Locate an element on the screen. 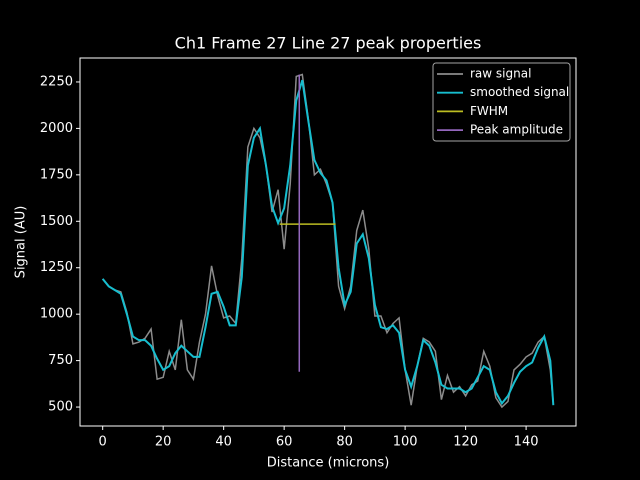 The width and height of the screenshot is (640, 480). x-tick-label: 40 is located at coordinates (223, 442).